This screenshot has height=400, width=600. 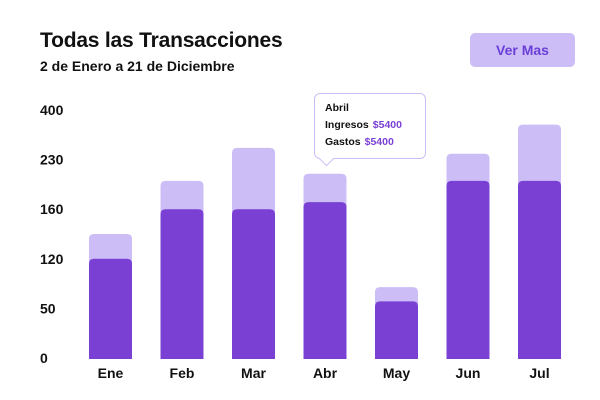 I want to click on bar-lower-ene, so click(x=110, y=308).